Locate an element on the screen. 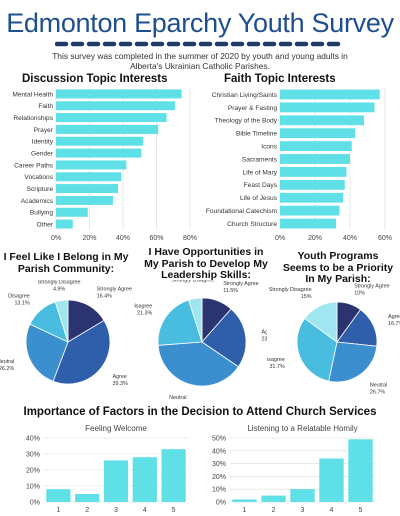 Image resolution: width=400 pixels, height=516 pixels. category-label: Icons is located at coordinates (269, 146).